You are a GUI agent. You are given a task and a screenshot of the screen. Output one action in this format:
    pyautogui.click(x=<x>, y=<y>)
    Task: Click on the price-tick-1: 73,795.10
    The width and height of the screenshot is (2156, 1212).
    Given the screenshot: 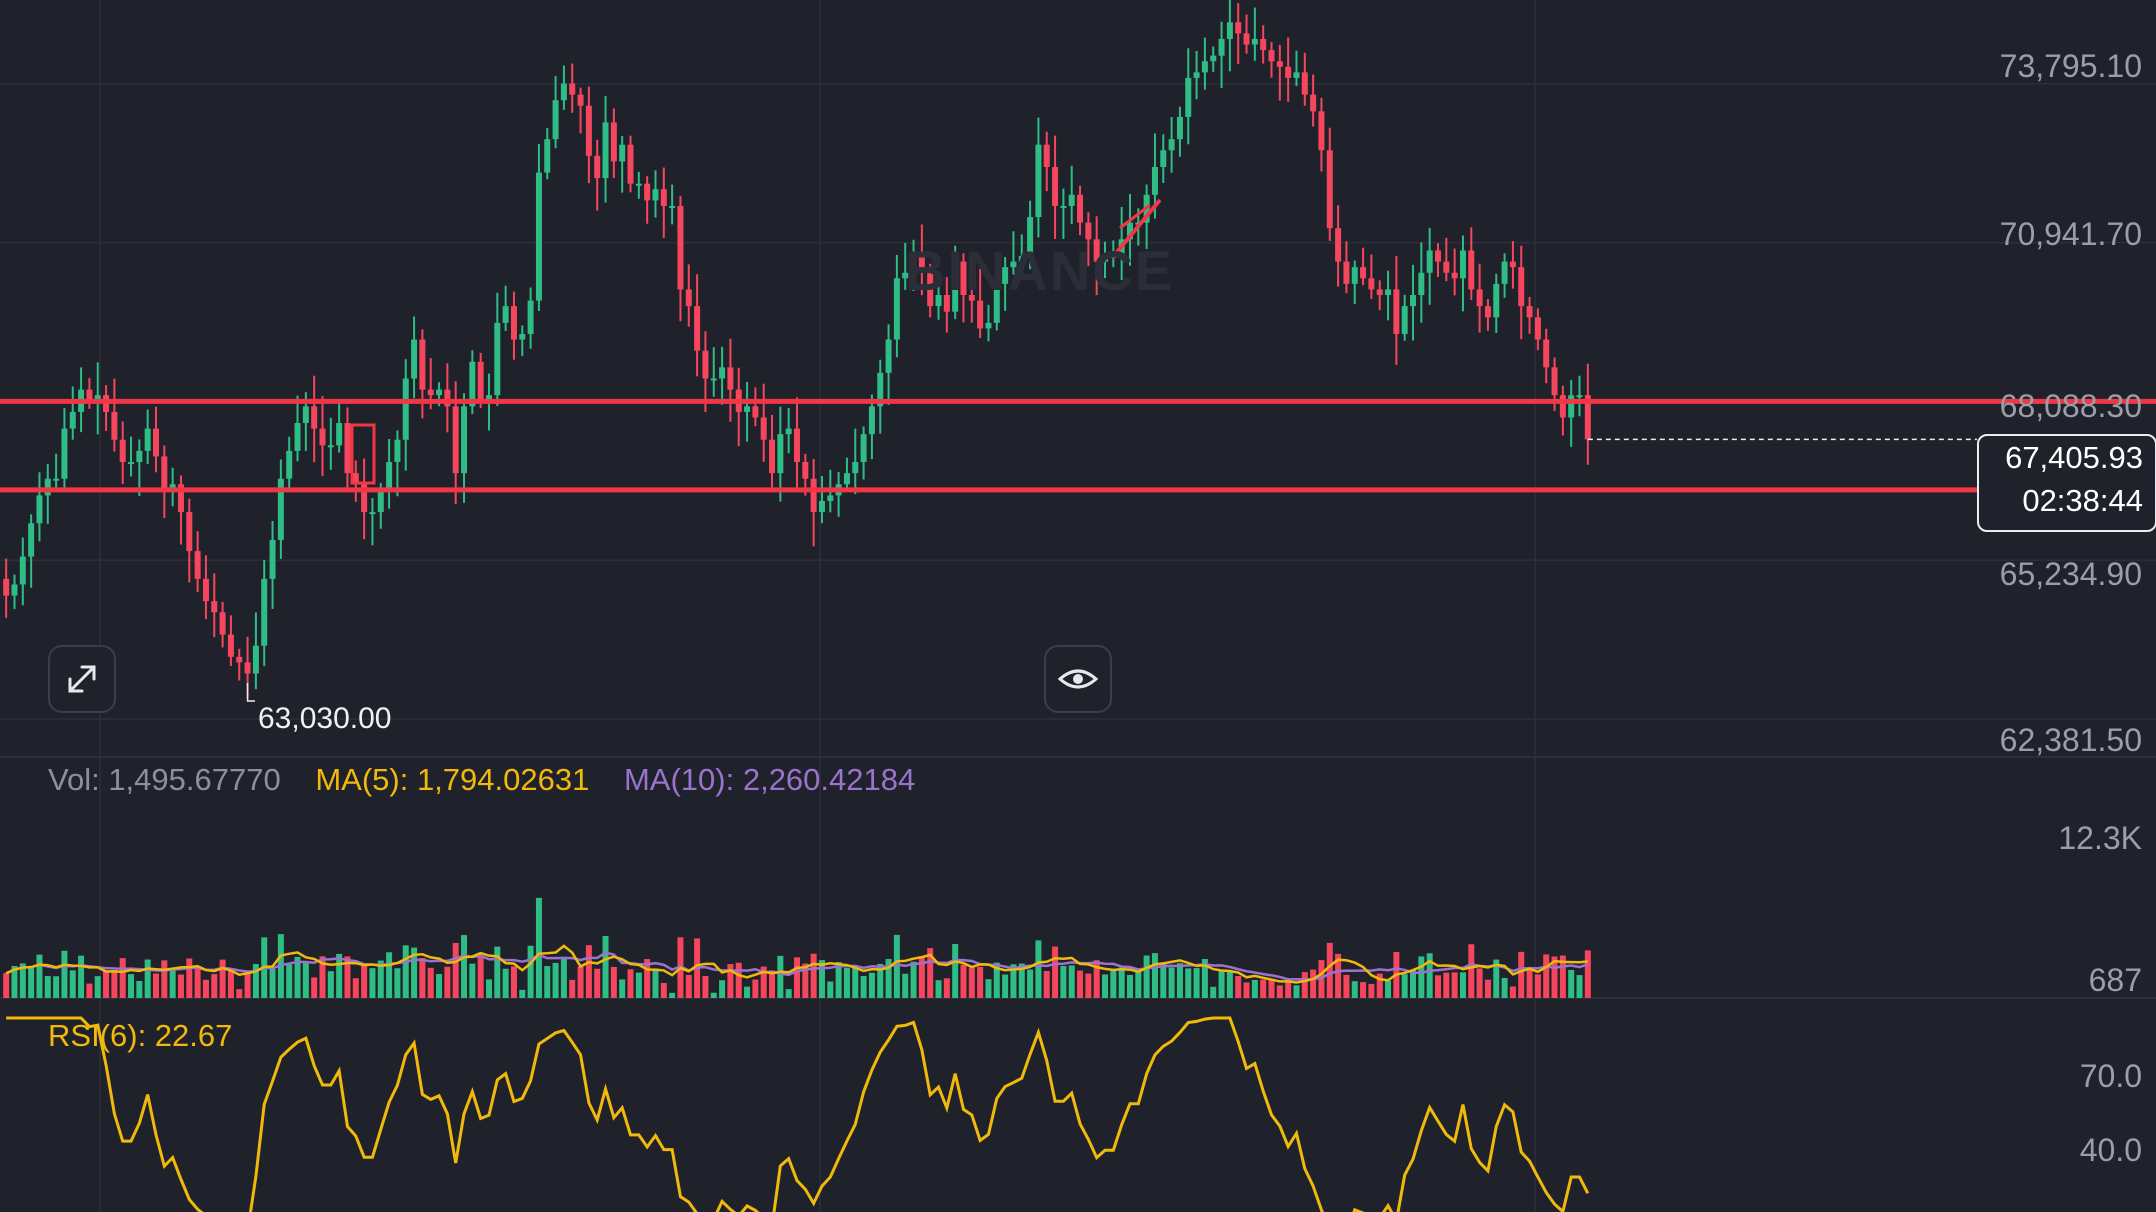 What is the action you would take?
    pyautogui.click(x=2070, y=66)
    